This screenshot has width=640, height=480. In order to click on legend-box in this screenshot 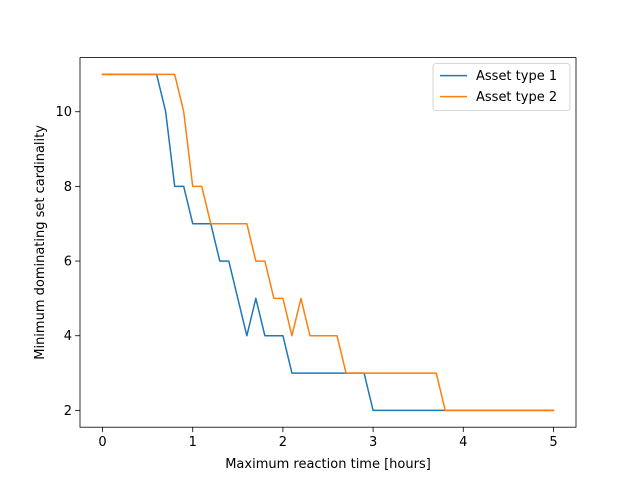, I will do `click(501, 87)`.